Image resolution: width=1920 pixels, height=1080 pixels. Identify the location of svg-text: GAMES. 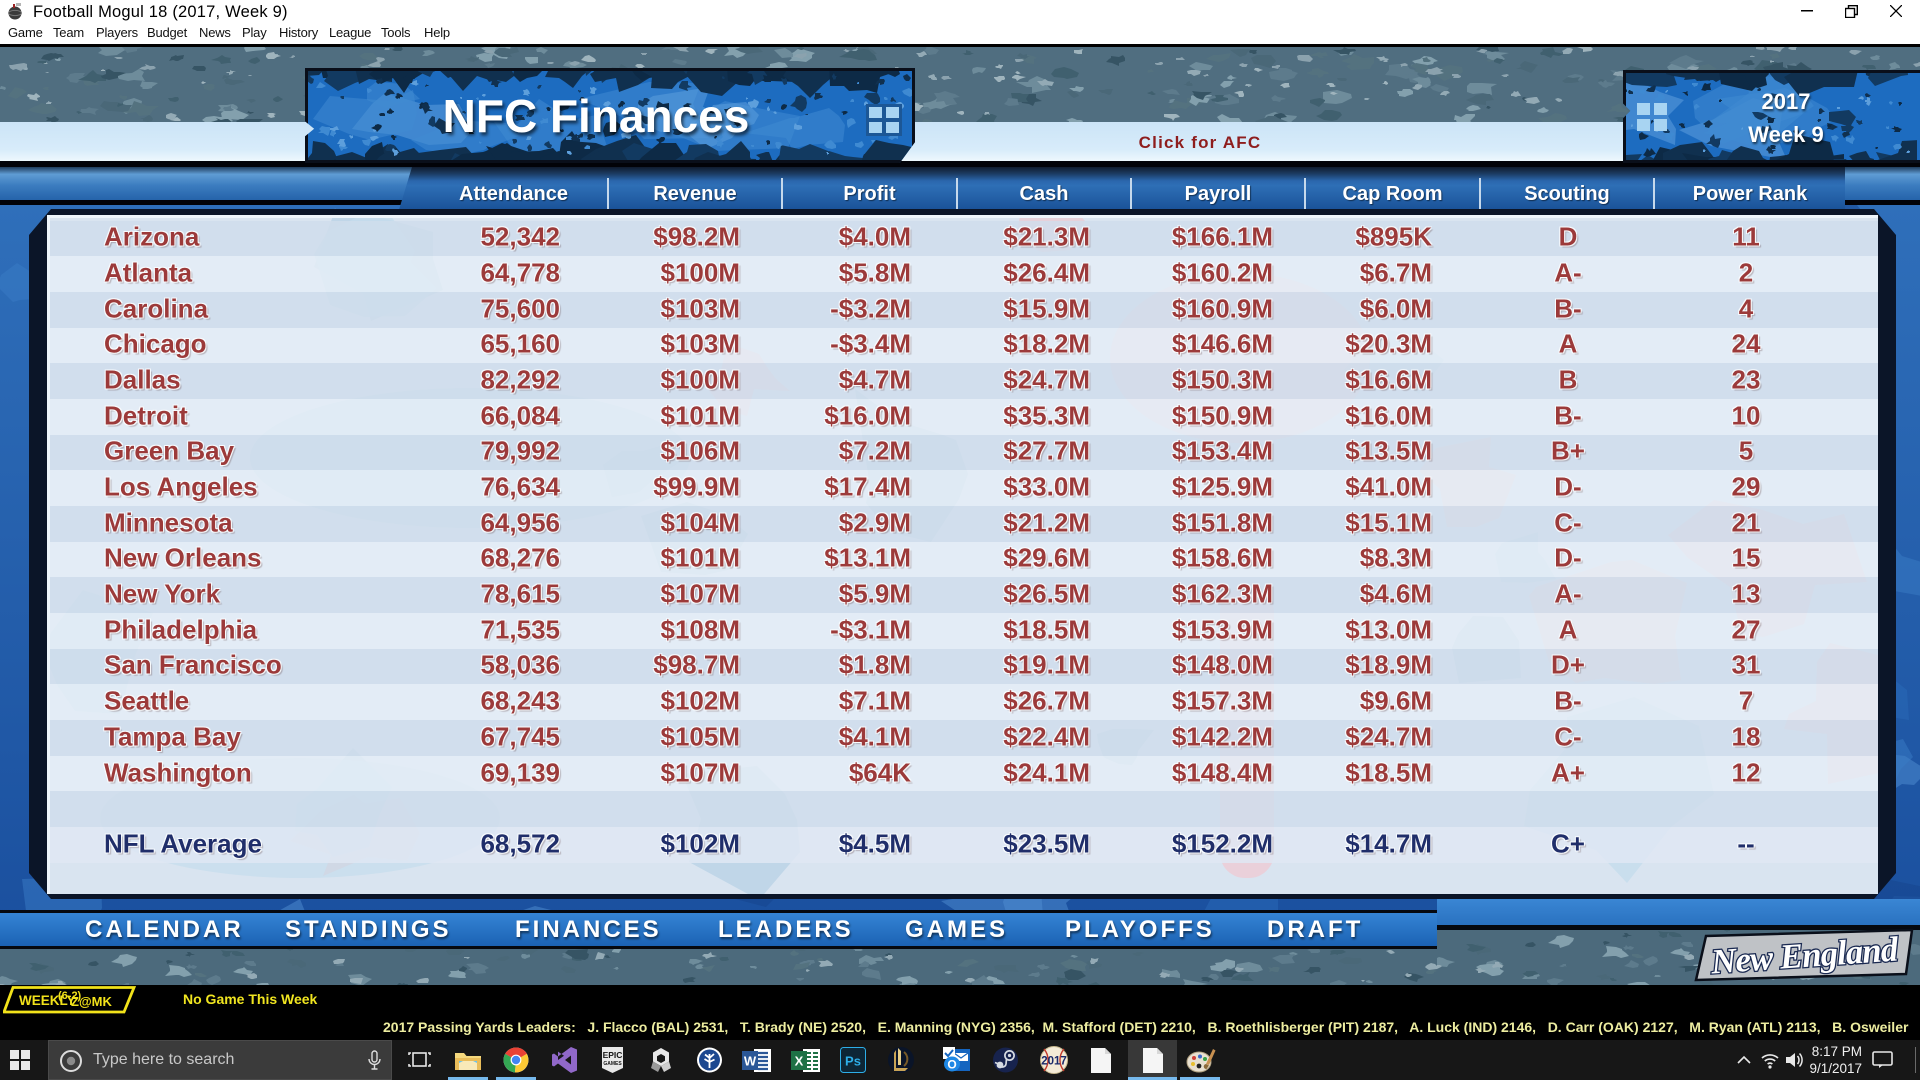
(612, 1064).